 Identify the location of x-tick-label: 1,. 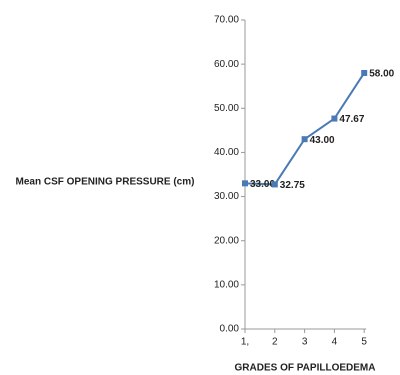
(245, 342).